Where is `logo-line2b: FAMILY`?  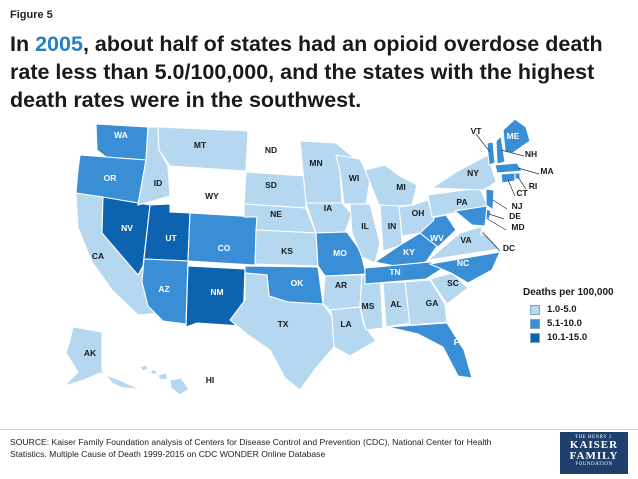
logo-line2b: FAMILY is located at coordinates (594, 456).